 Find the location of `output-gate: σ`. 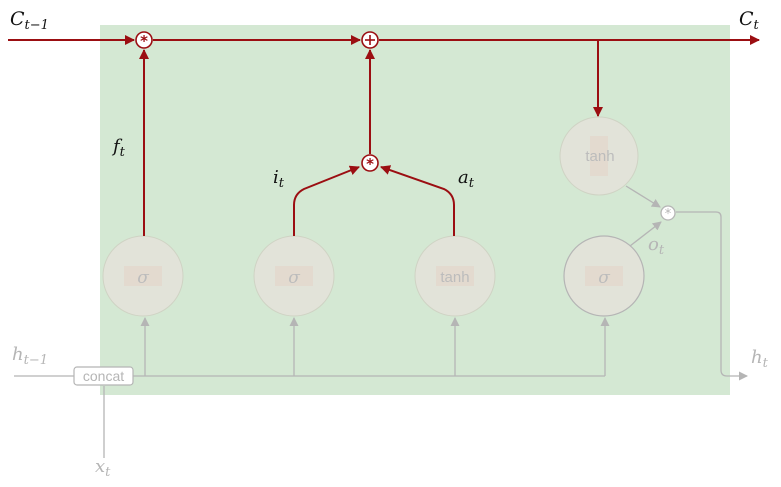

output-gate: σ is located at coordinates (604, 276).